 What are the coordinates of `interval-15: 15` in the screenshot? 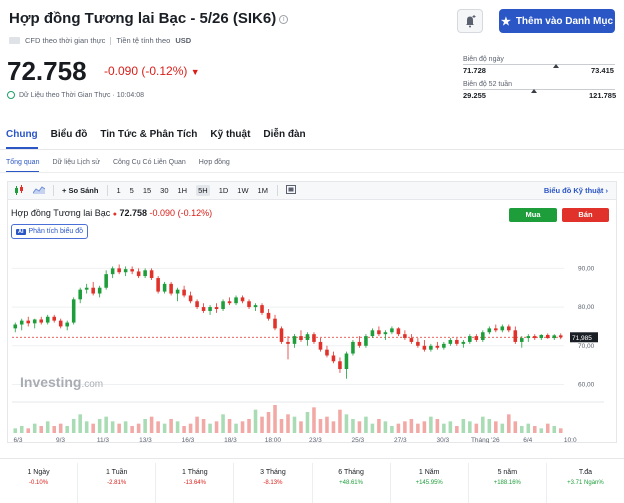 It's located at (147, 190).